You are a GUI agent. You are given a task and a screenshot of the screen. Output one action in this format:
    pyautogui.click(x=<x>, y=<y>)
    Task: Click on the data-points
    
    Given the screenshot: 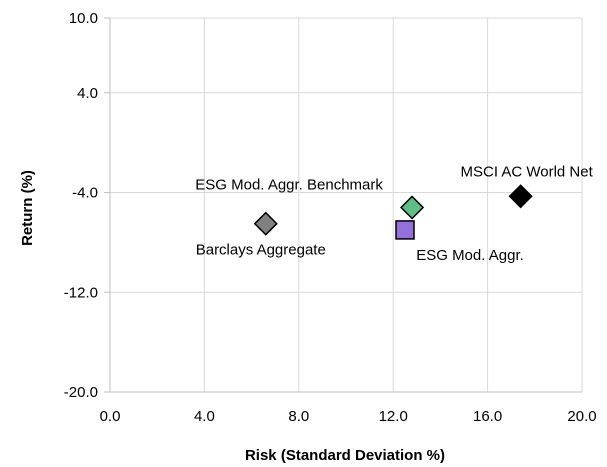 What is the action you would take?
    pyautogui.click(x=393, y=212)
    